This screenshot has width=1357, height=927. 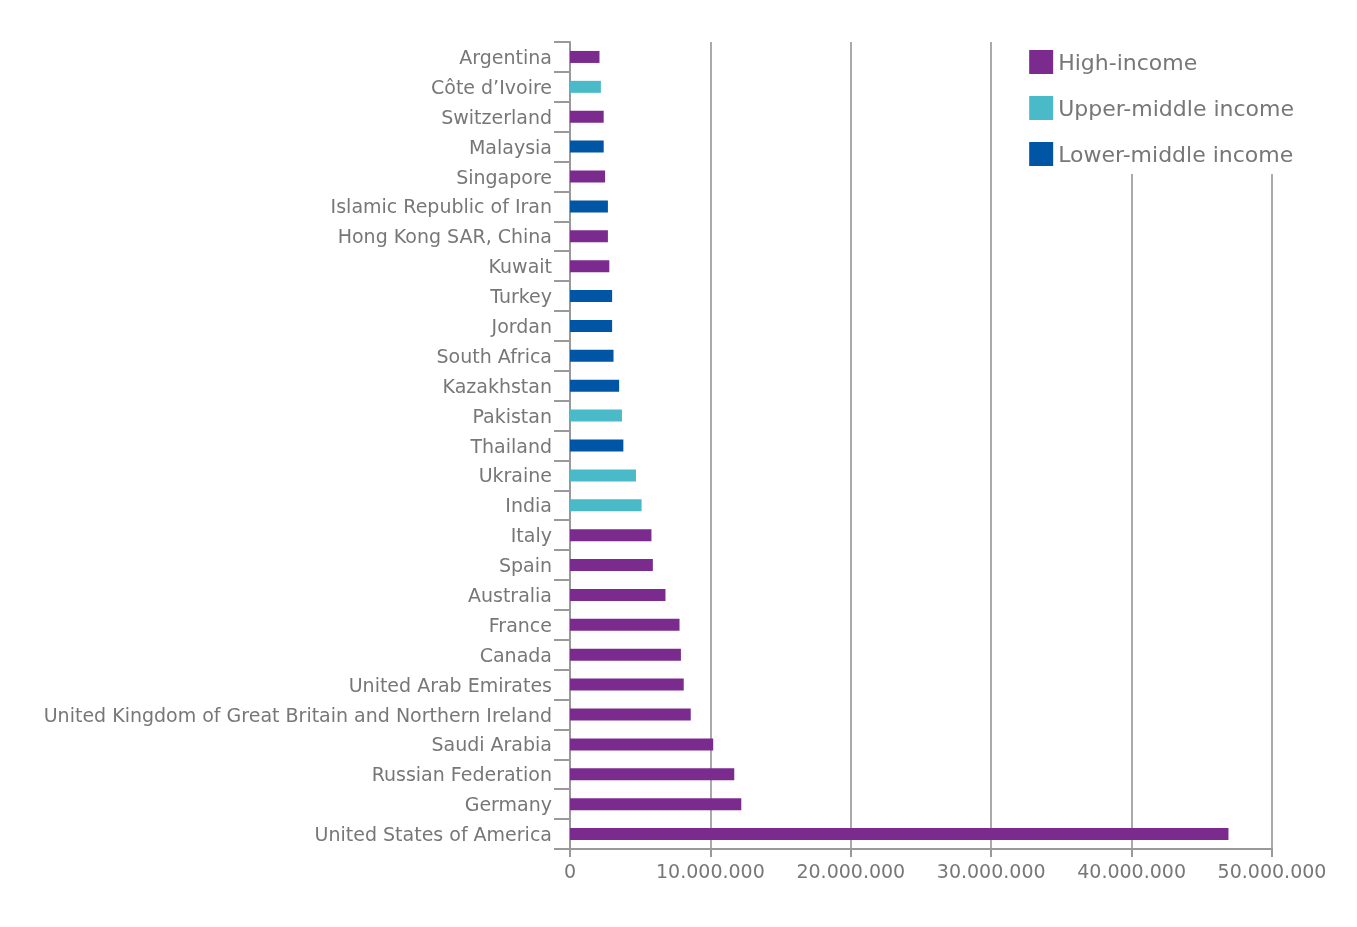 What do you see at coordinates (531, 535) in the screenshot?
I see `y-tick-label: Italy` at bounding box center [531, 535].